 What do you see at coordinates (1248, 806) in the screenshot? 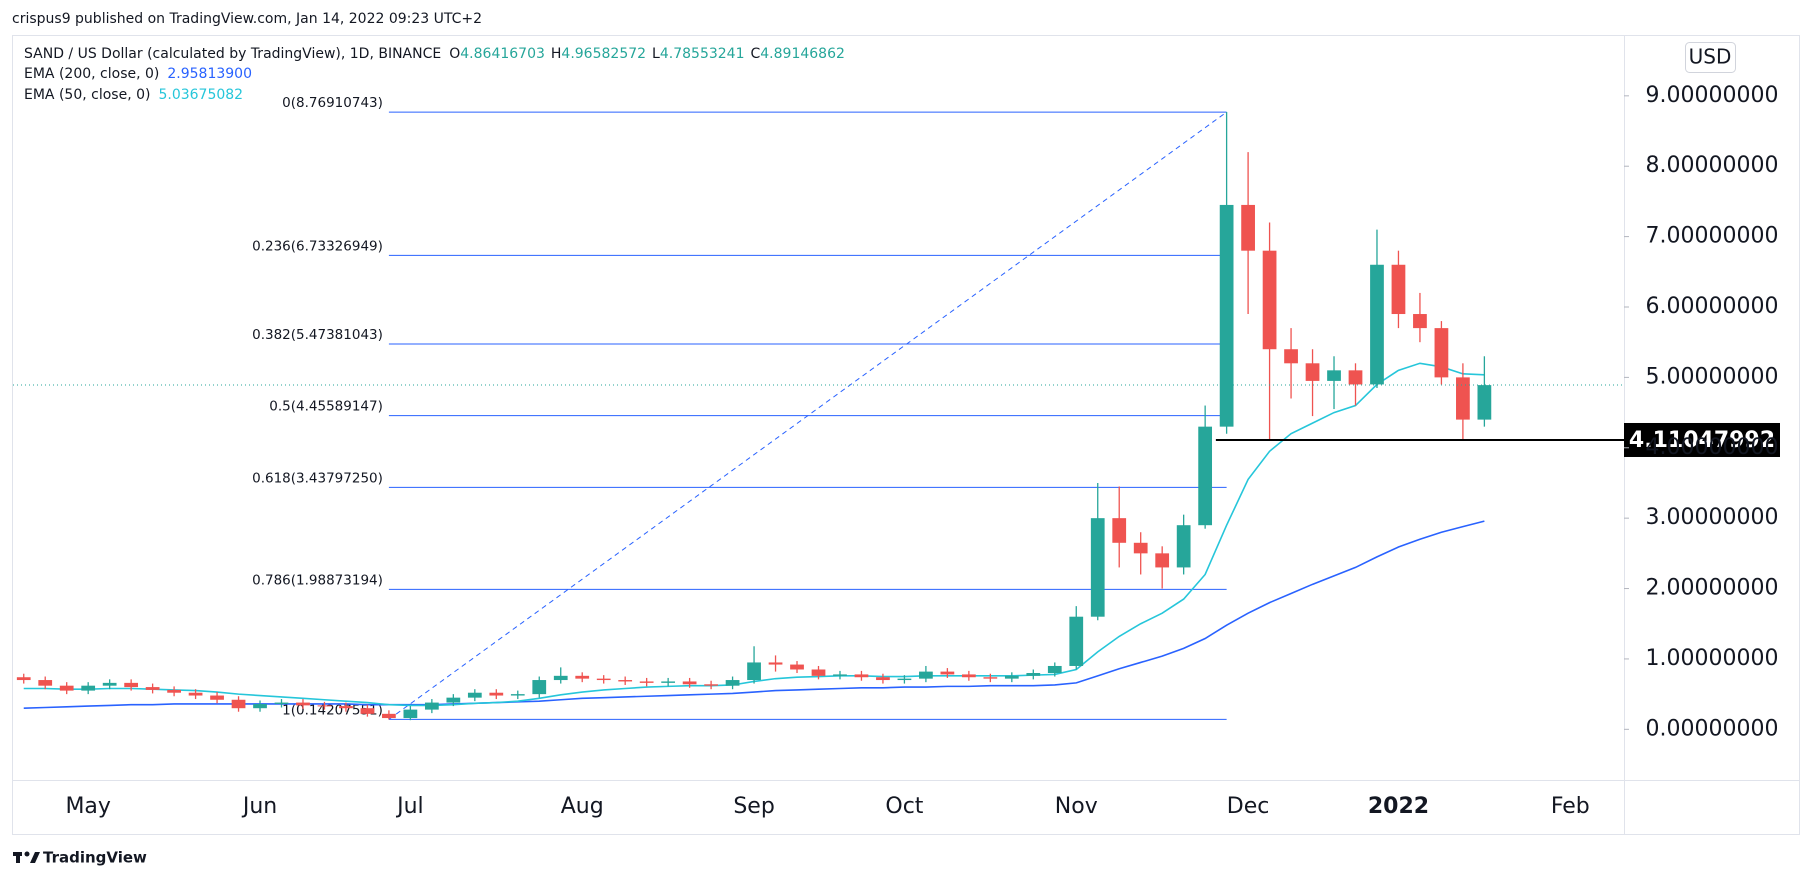
I see `x-tick-label: Dec` at bounding box center [1248, 806].